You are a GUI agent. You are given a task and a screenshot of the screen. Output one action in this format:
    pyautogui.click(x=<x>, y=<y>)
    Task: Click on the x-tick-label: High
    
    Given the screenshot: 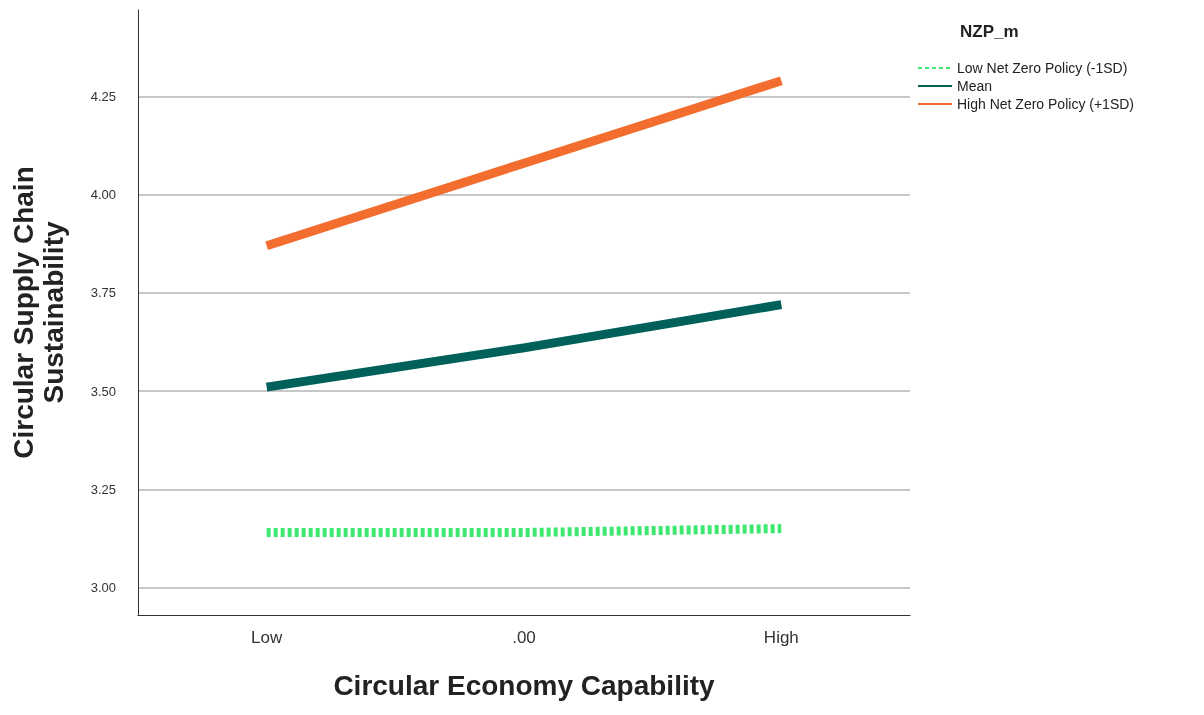 What is the action you would take?
    pyautogui.click(x=781, y=637)
    